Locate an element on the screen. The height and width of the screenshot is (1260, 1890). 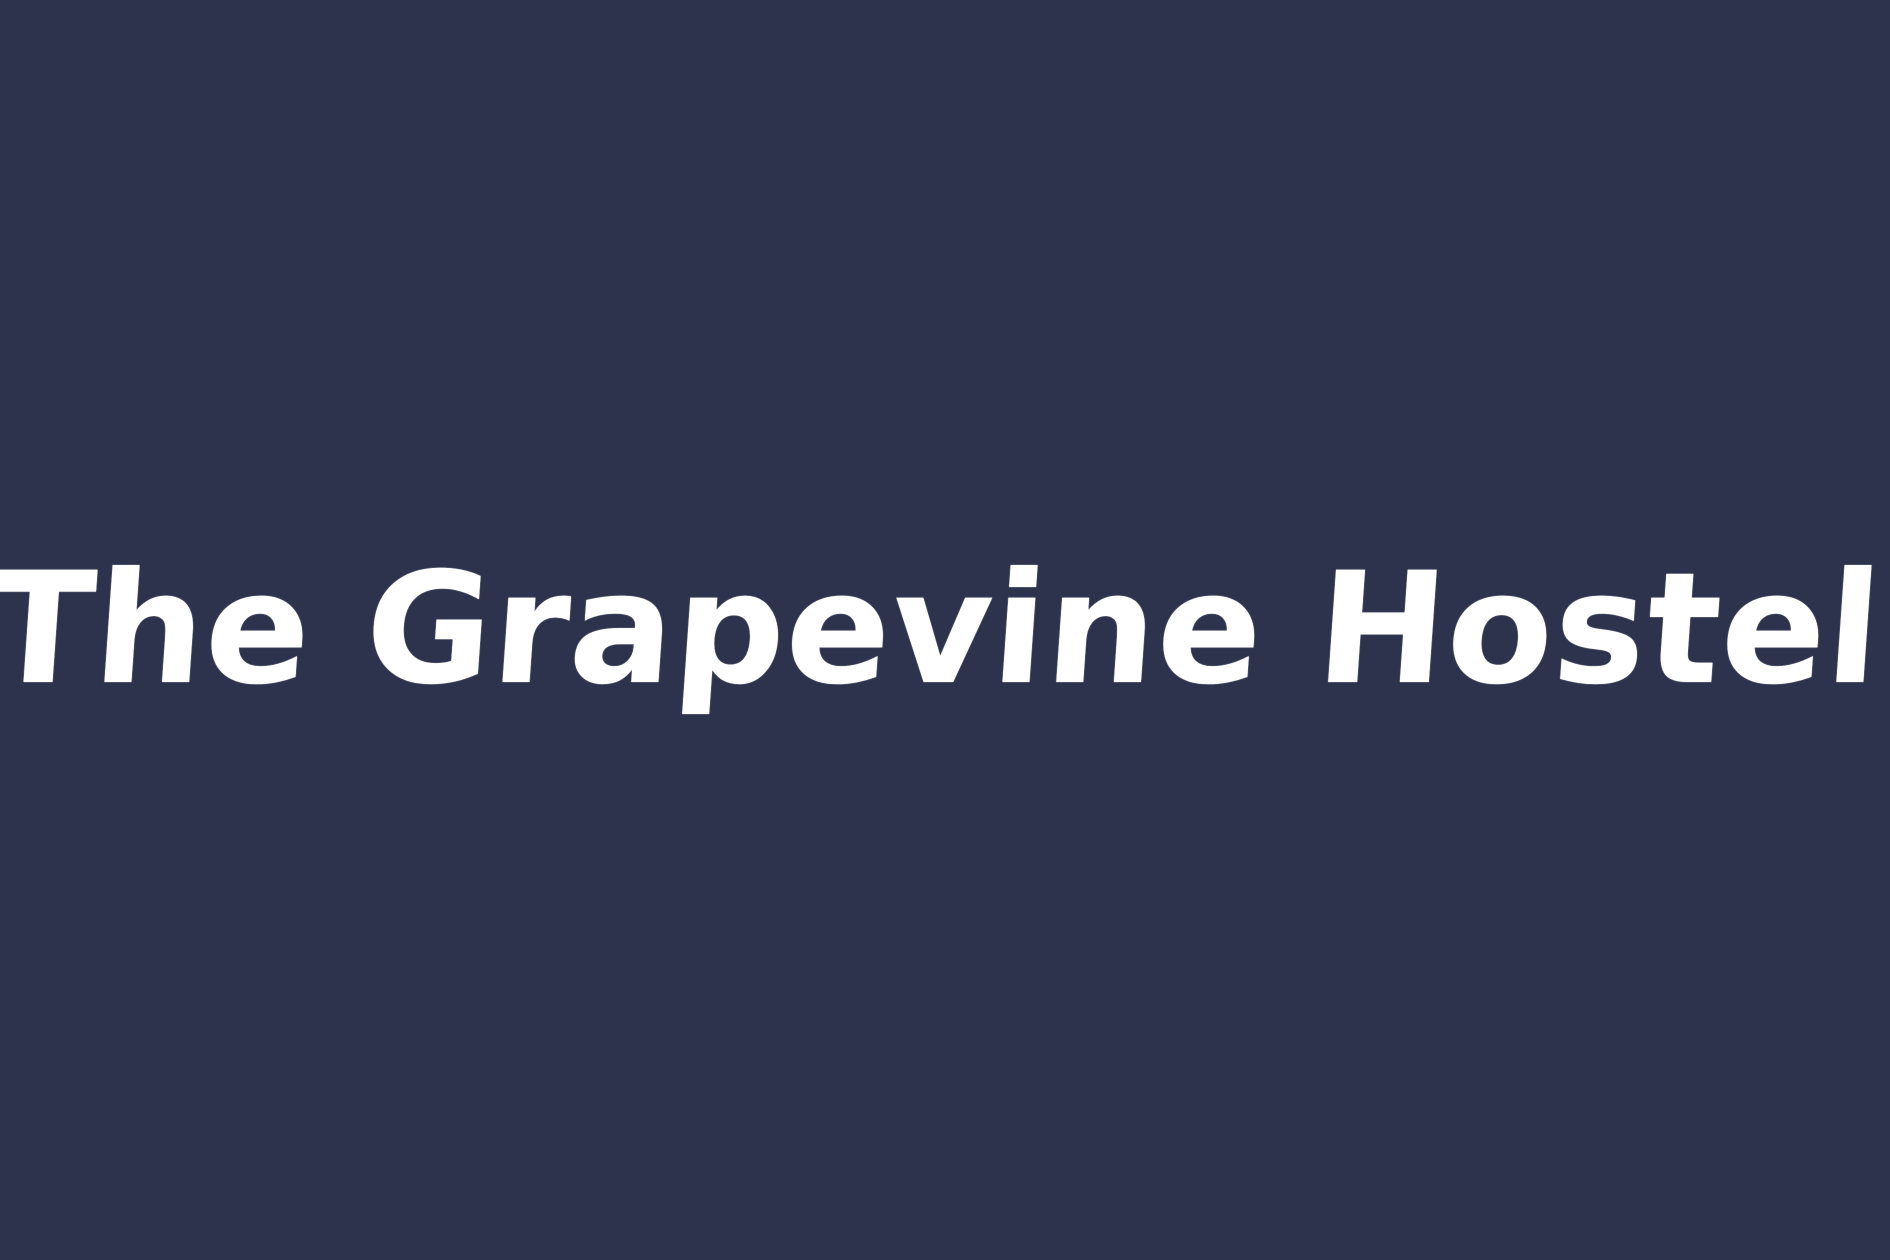
font-preview-title: The Grapevine Hostel is located at coordinates (944, 629).